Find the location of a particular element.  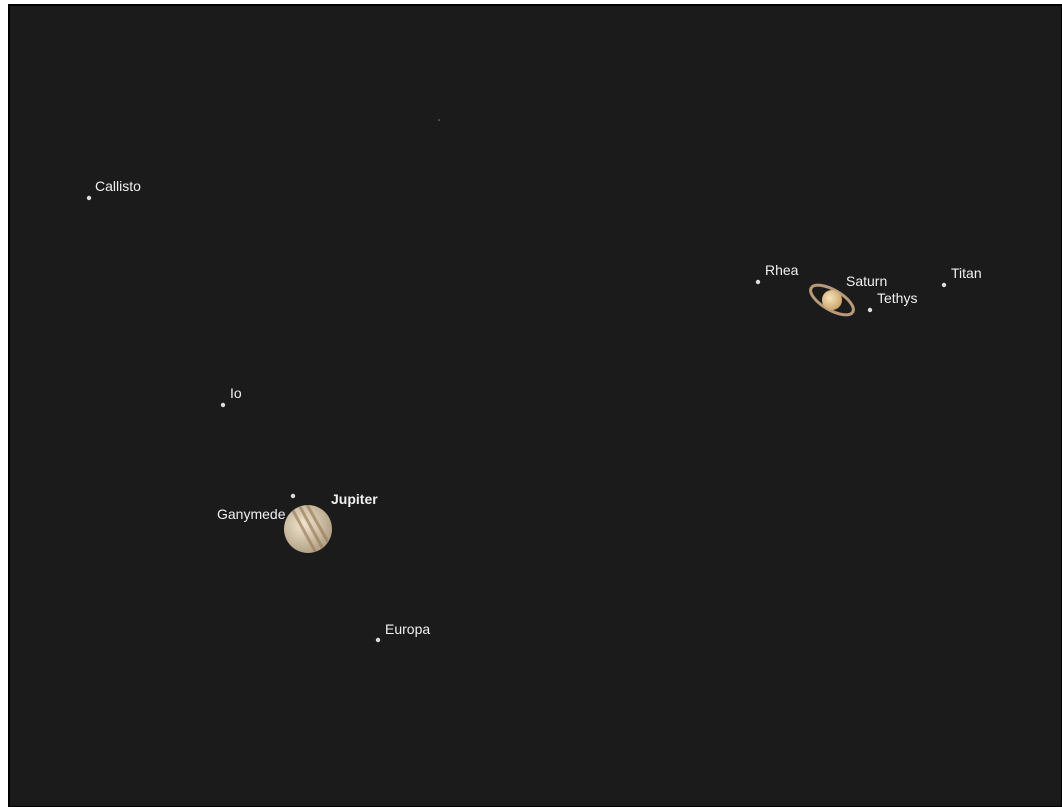

object-label: Rhea is located at coordinates (782, 270).